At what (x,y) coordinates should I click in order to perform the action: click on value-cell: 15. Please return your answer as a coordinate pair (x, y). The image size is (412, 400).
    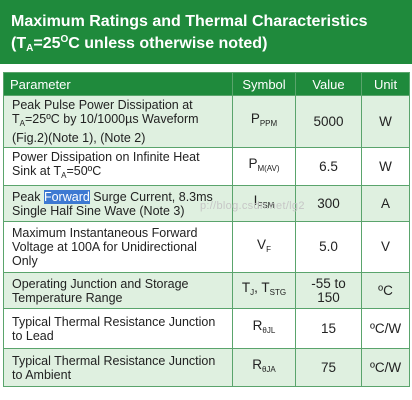
    Looking at the image, I should click on (328, 328).